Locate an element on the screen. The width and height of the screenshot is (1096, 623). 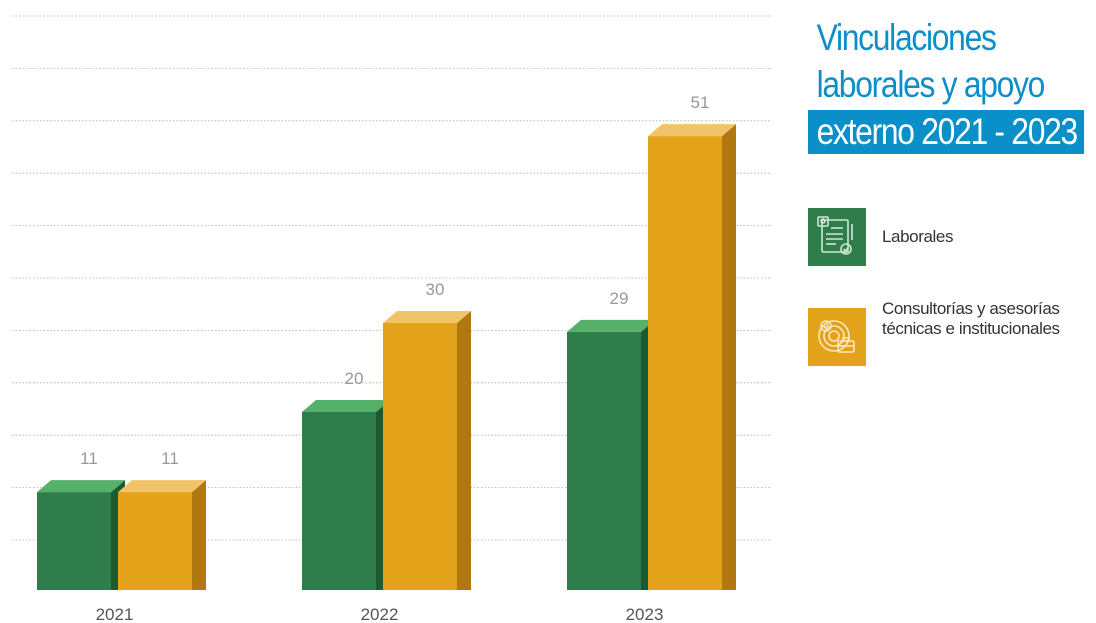
document-contract-icon is located at coordinates (837, 237).